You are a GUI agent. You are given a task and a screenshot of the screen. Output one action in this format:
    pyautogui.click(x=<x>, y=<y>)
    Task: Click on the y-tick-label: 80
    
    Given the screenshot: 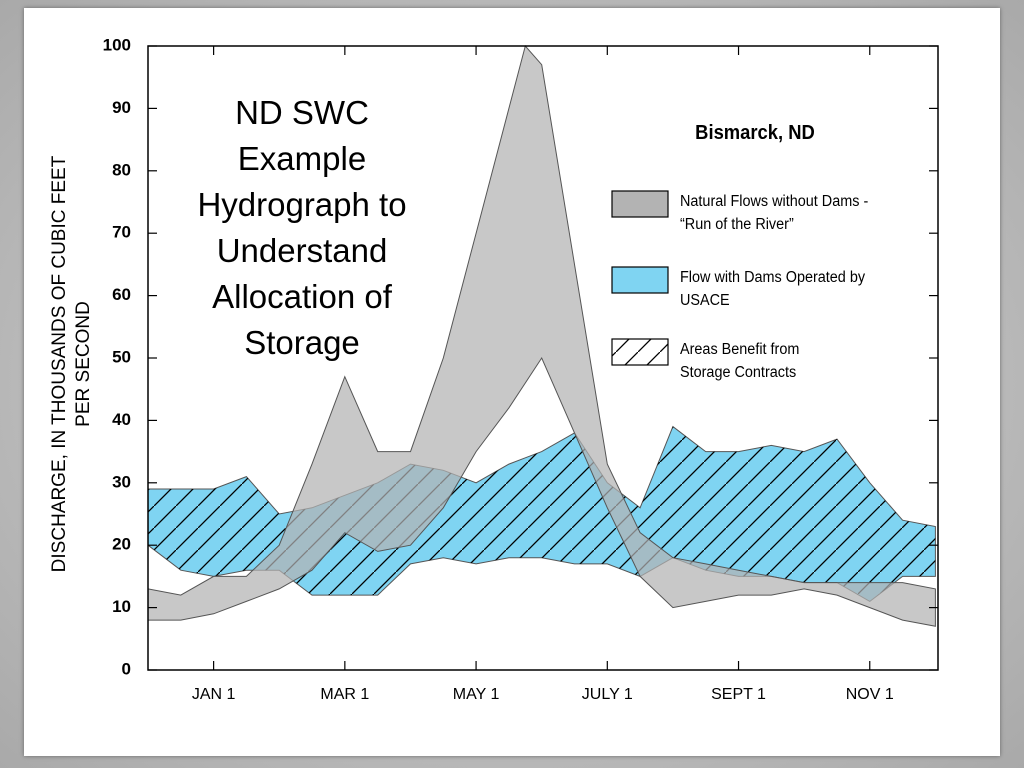 What is the action you would take?
    pyautogui.click(x=121, y=169)
    